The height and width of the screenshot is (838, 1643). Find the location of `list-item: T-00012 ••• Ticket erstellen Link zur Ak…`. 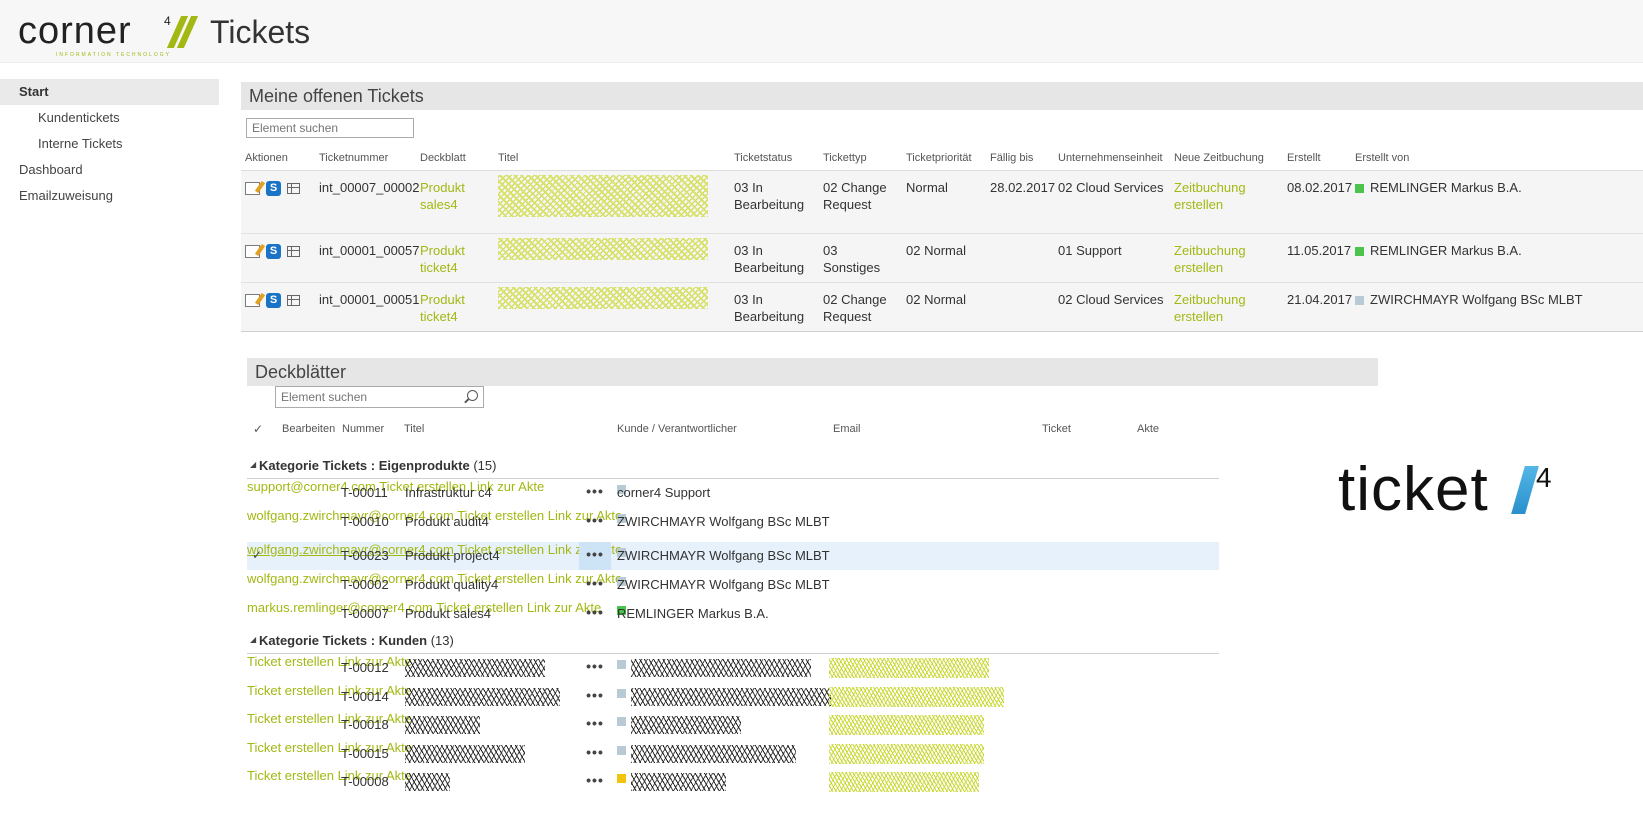

list-item: T-00012 ••• Ticket erstellen Link zur Ak… is located at coordinates (733, 668).